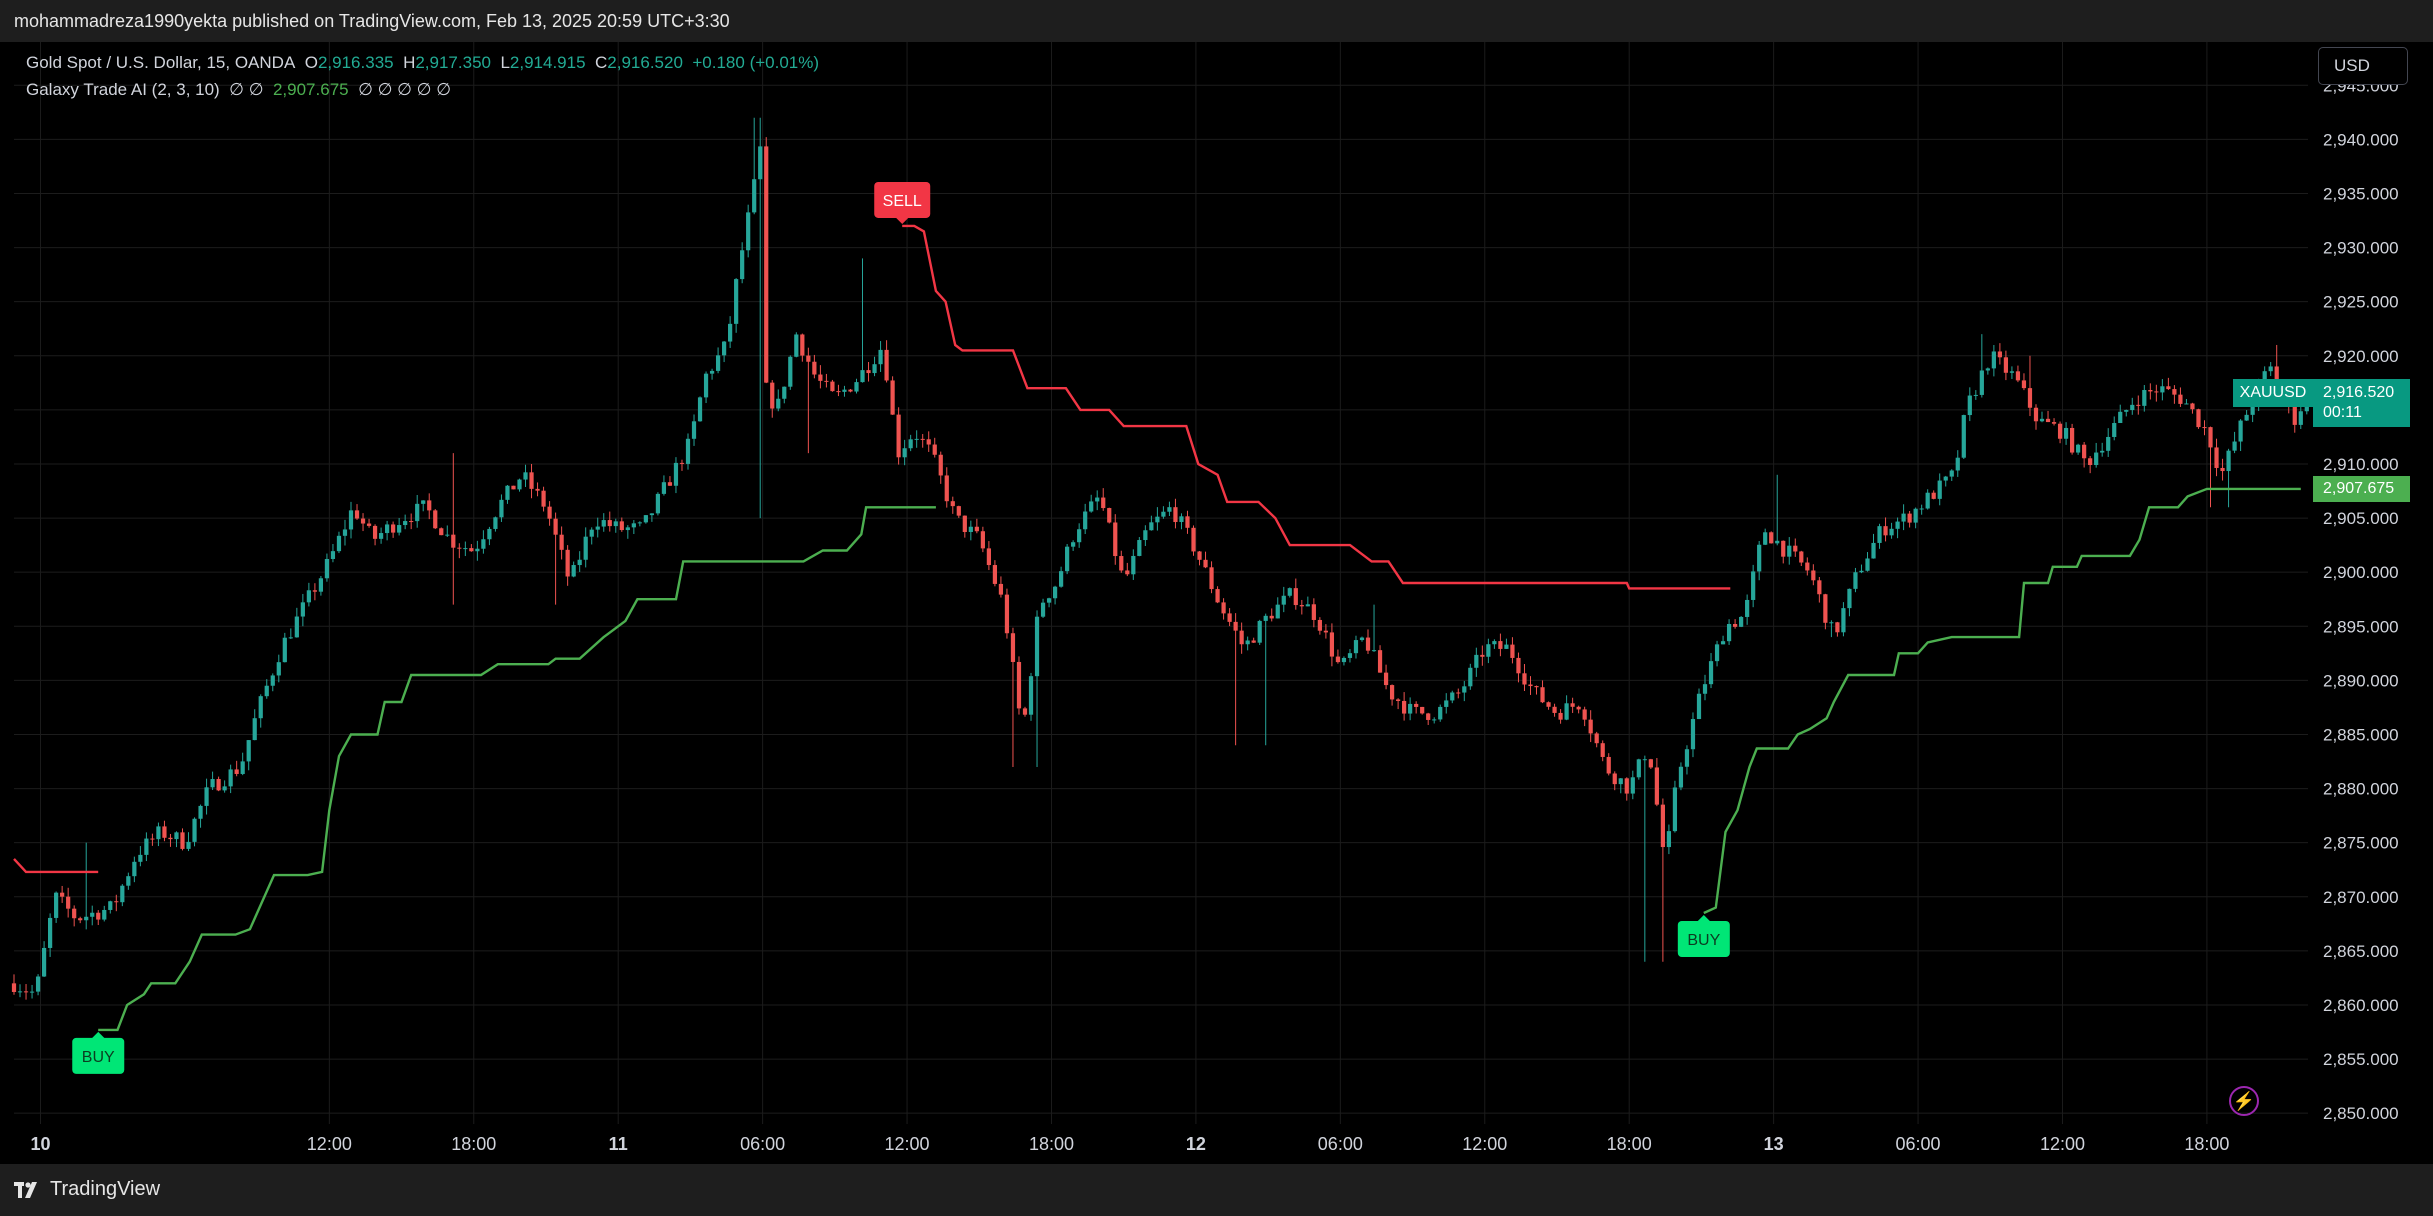  What do you see at coordinates (601, 62) in the screenshot?
I see `close-label: C` at bounding box center [601, 62].